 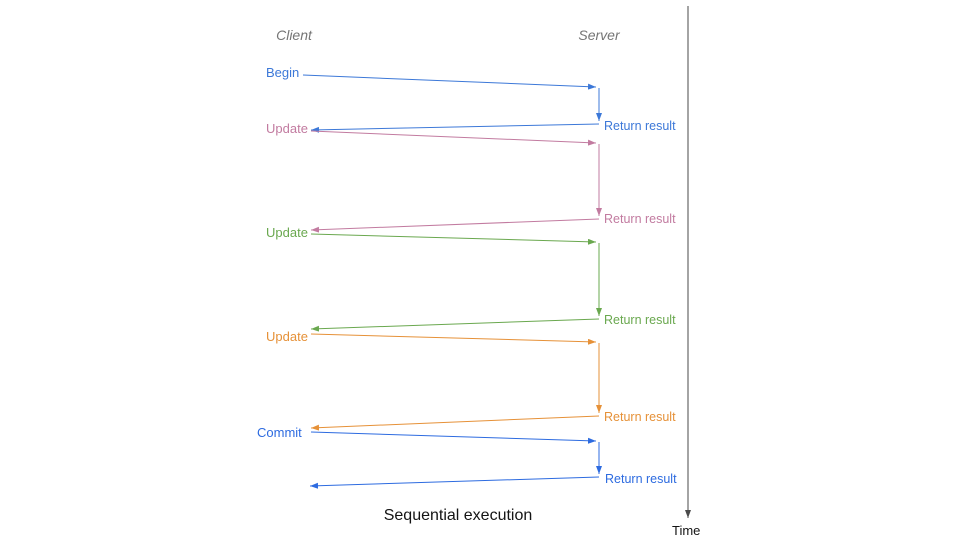 What do you see at coordinates (471, 278) in the screenshot?
I see `transaction-update-2: Update Return result` at bounding box center [471, 278].